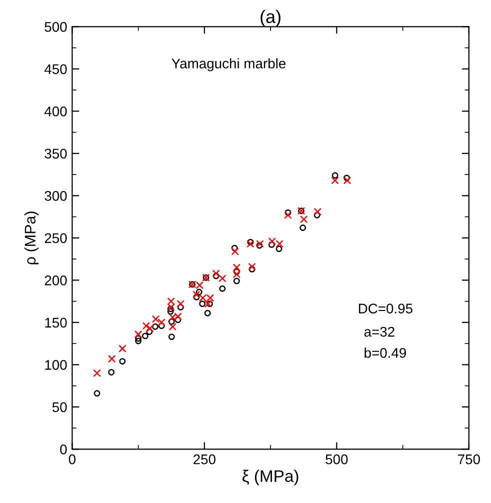 The image size is (491, 503). I want to click on annotation: DC=0.95, so click(385, 309).